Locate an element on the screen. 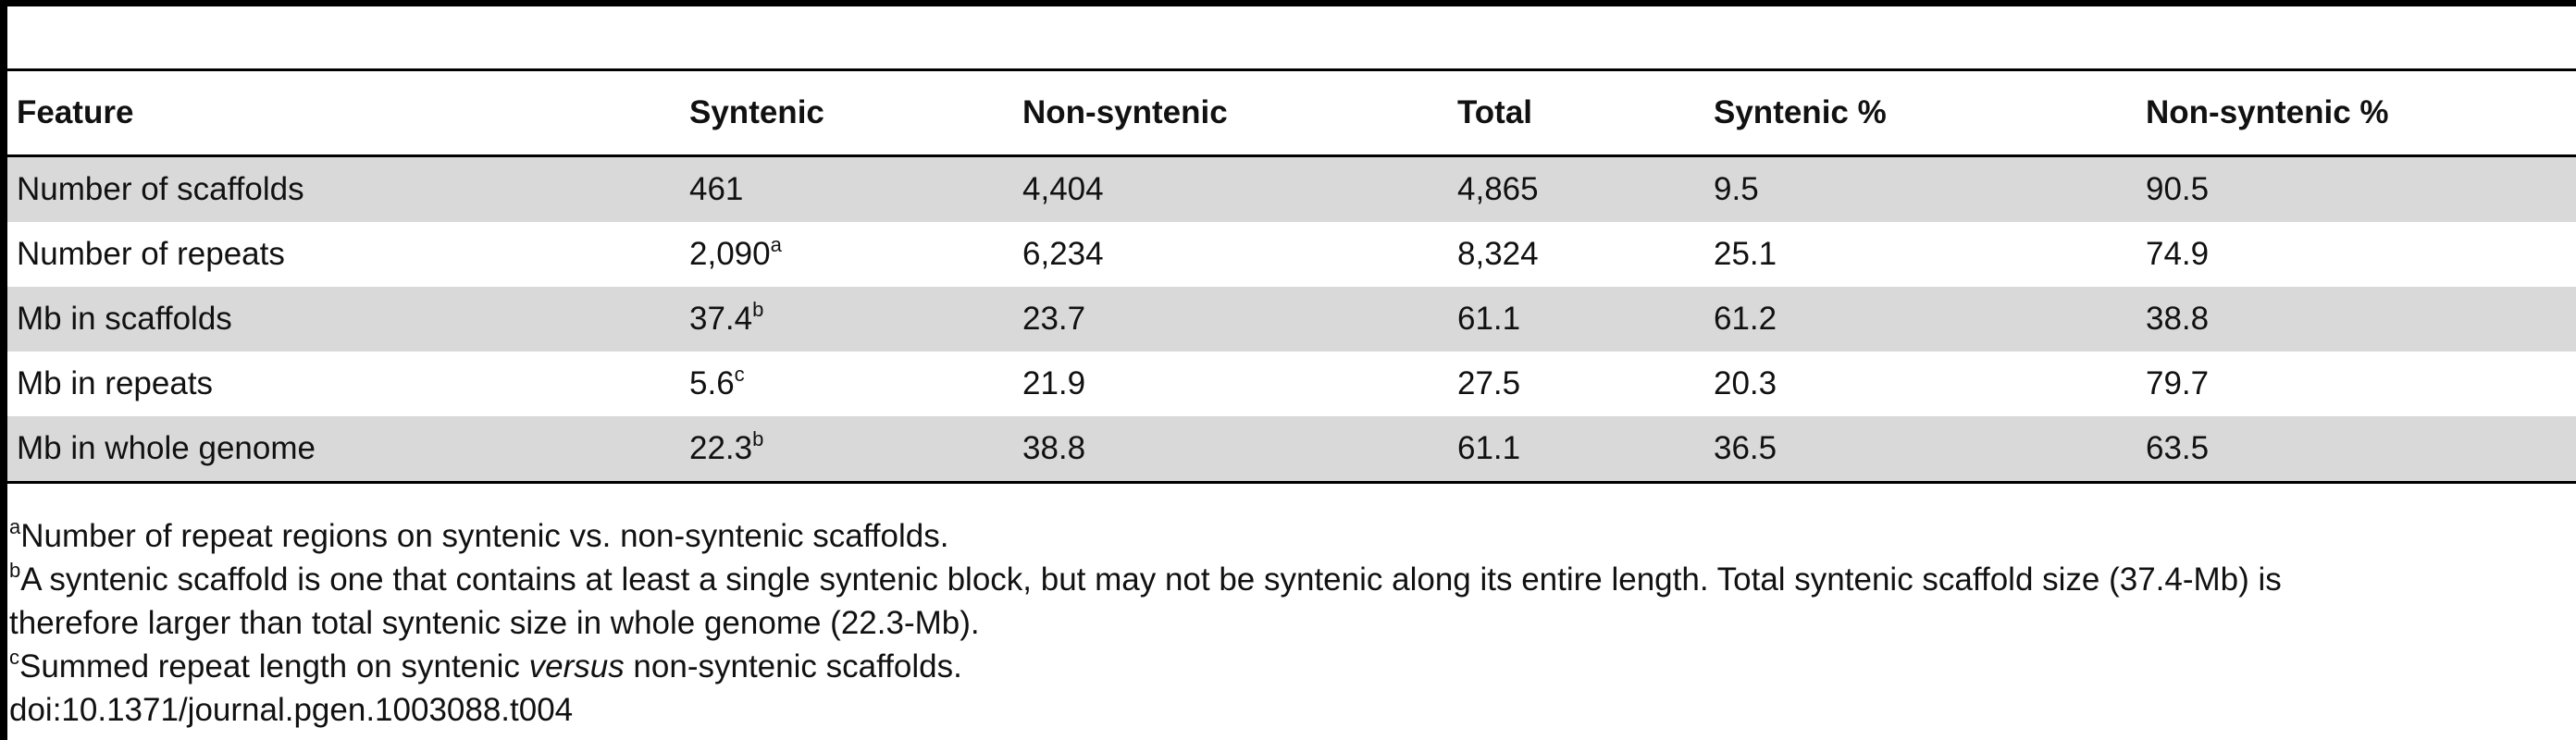 This screenshot has height=740, width=2576. syntenic-cell: 461 is located at coordinates (847, 189).